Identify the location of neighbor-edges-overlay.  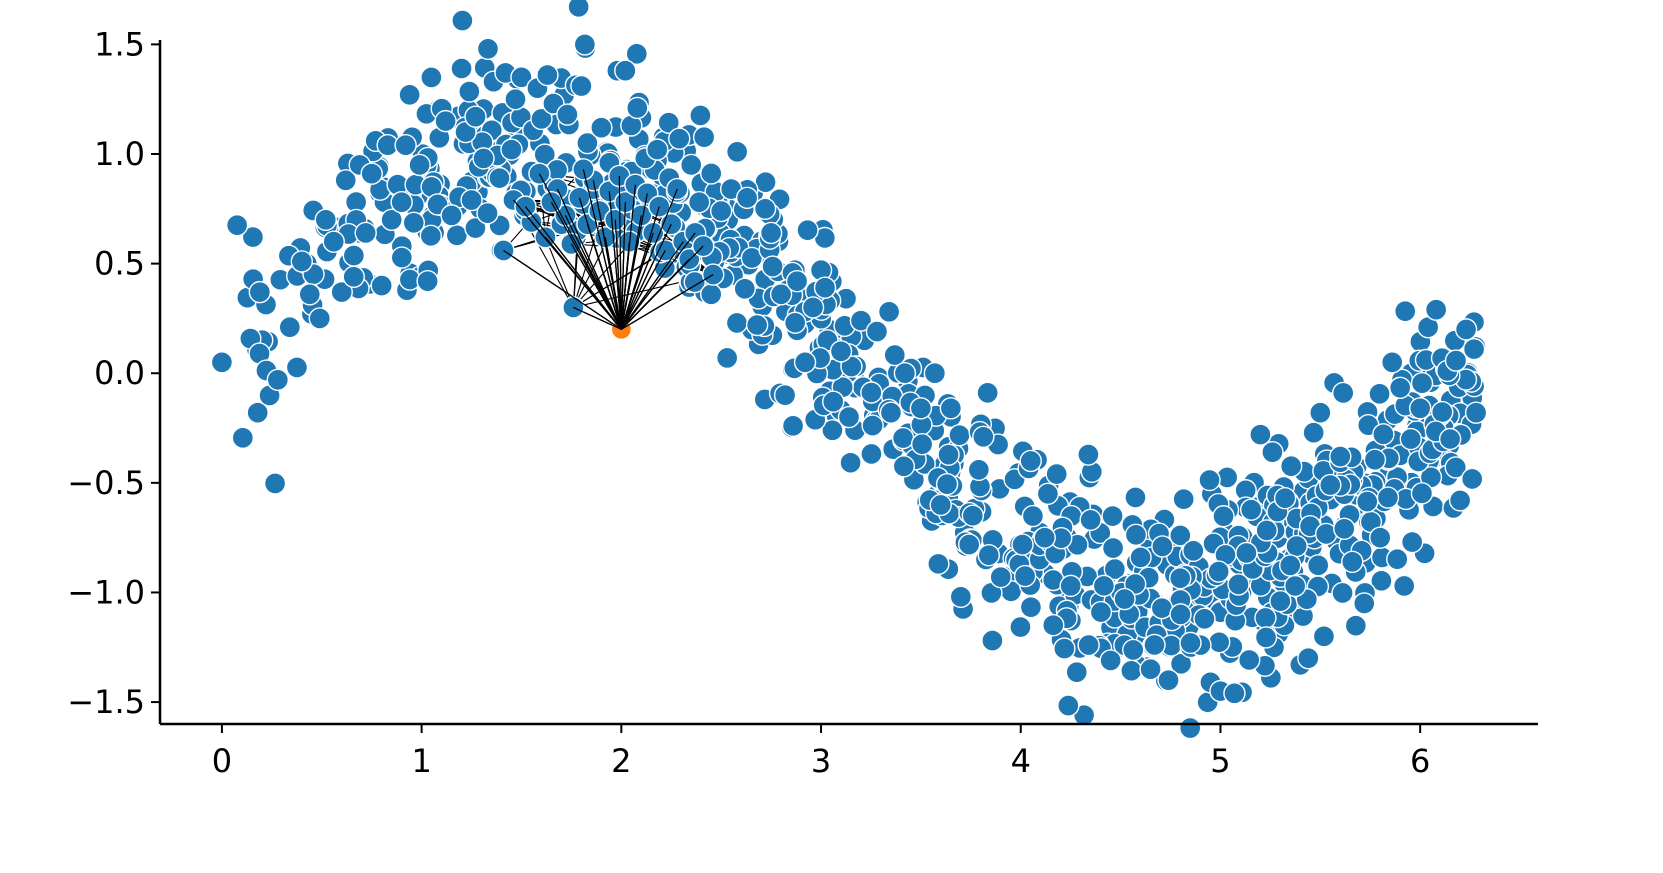
(608, 249).